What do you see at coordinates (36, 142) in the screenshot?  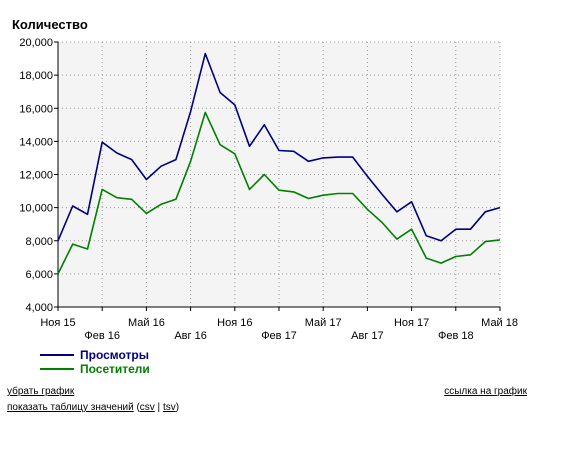 I see `y-tick-label: 14,000` at bounding box center [36, 142].